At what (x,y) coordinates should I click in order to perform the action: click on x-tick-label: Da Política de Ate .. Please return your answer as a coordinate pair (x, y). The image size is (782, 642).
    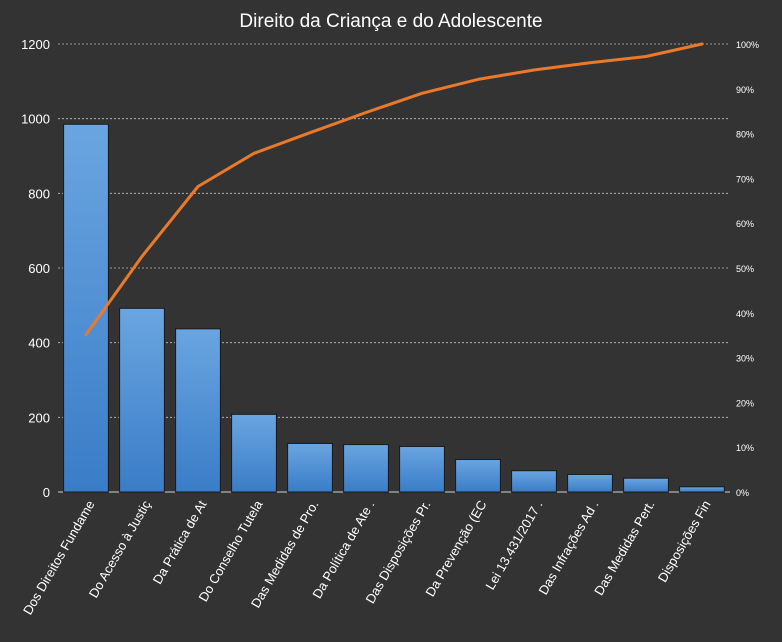
    Looking at the image, I should click on (343, 549).